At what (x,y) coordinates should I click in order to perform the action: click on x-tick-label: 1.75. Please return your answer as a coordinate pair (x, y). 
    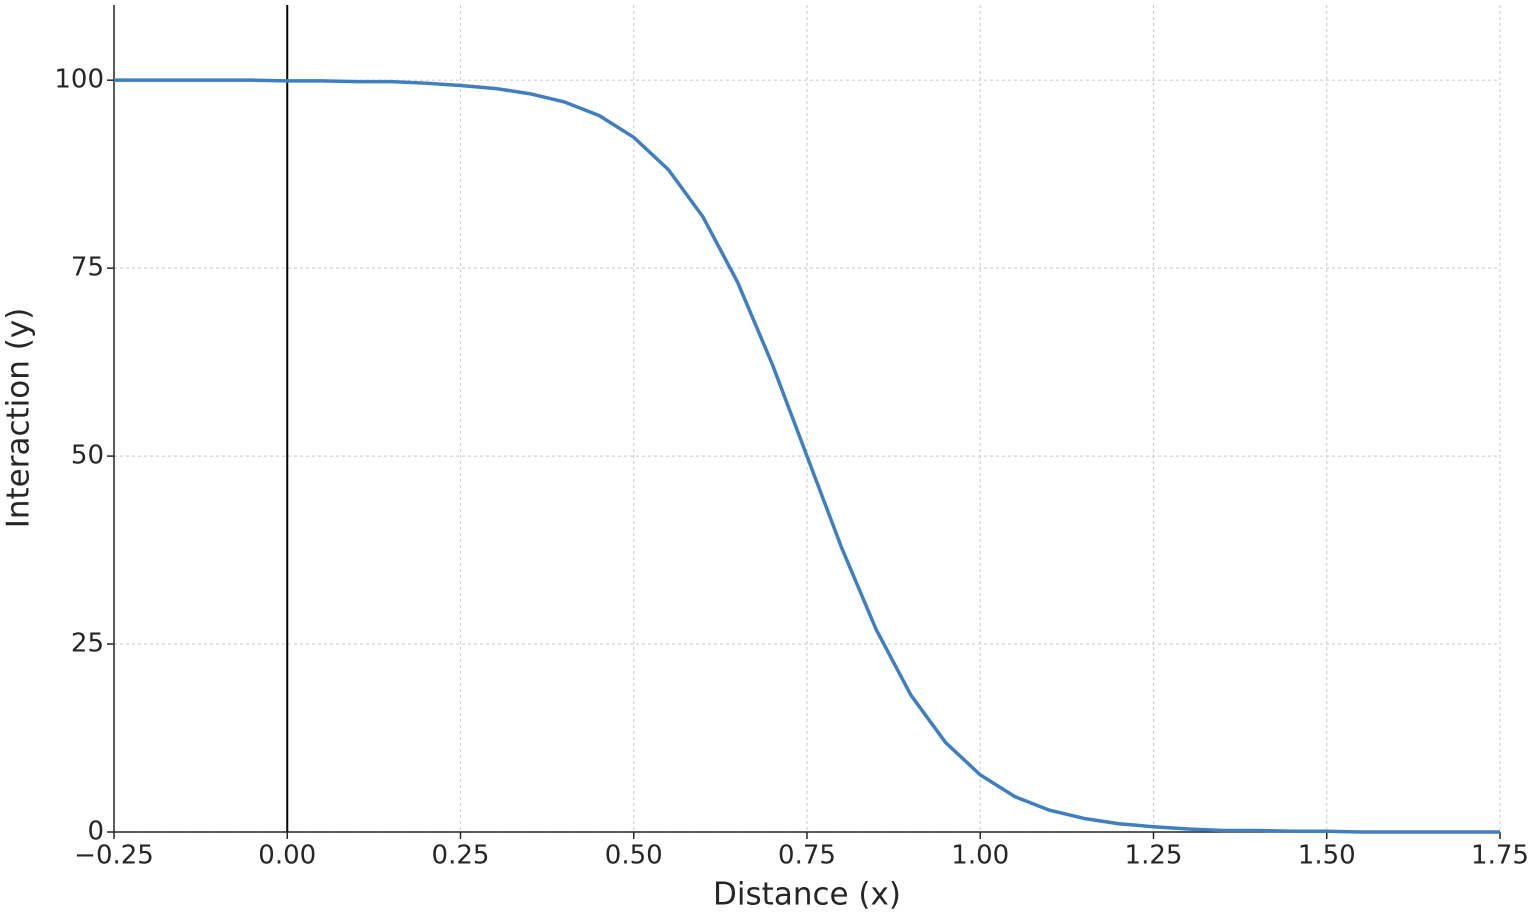
    Looking at the image, I should click on (1500, 856).